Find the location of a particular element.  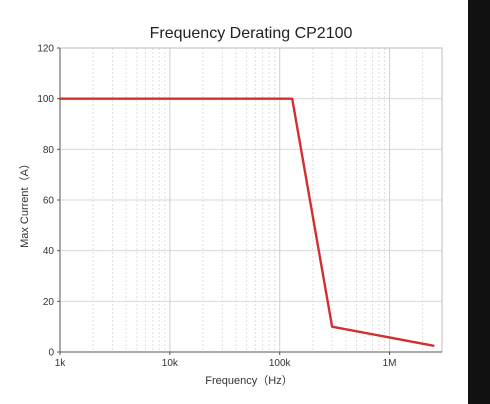

x-tick-label: 1k is located at coordinates (61, 363).